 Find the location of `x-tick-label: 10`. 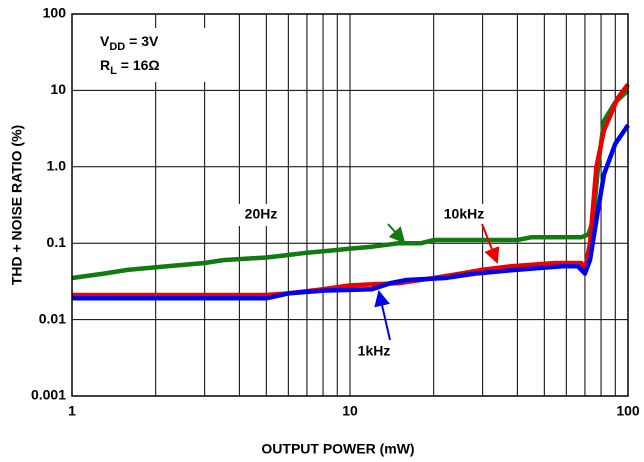

x-tick-label: 10 is located at coordinates (350, 411).